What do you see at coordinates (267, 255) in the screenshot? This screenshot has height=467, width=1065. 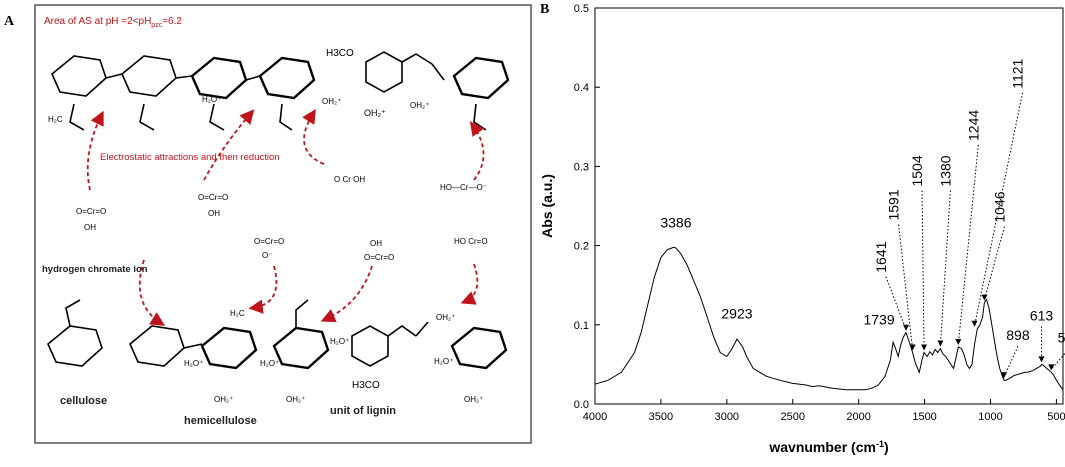 I see `svg-text: O⁻` at bounding box center [267, 255].